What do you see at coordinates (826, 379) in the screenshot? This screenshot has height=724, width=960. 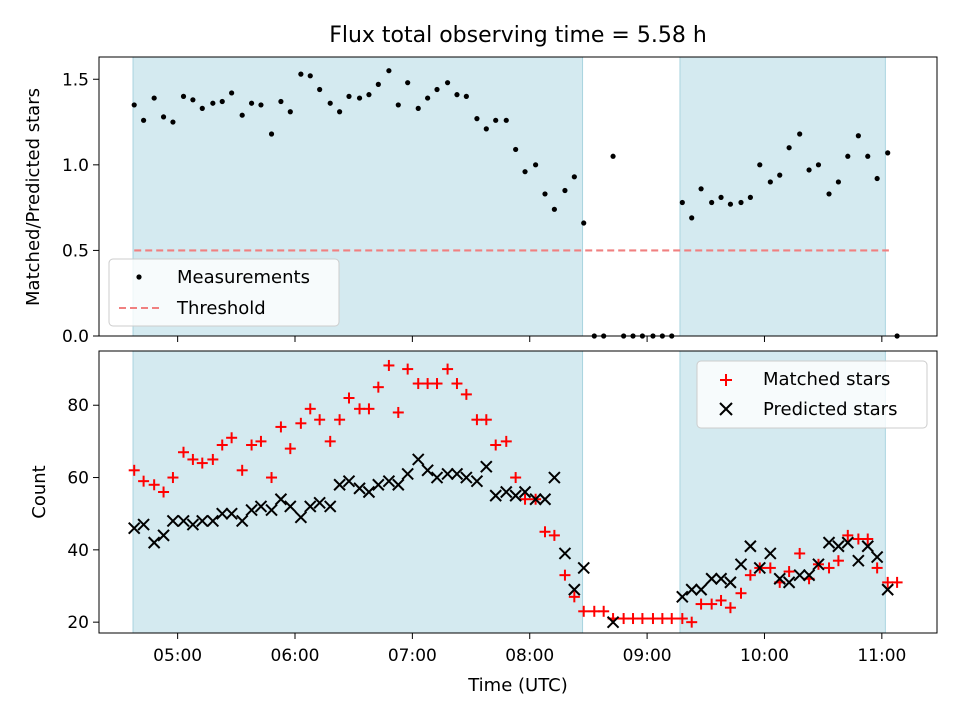 I see `legend-matched-label: Matched stars` at bounding box center [826, 379].